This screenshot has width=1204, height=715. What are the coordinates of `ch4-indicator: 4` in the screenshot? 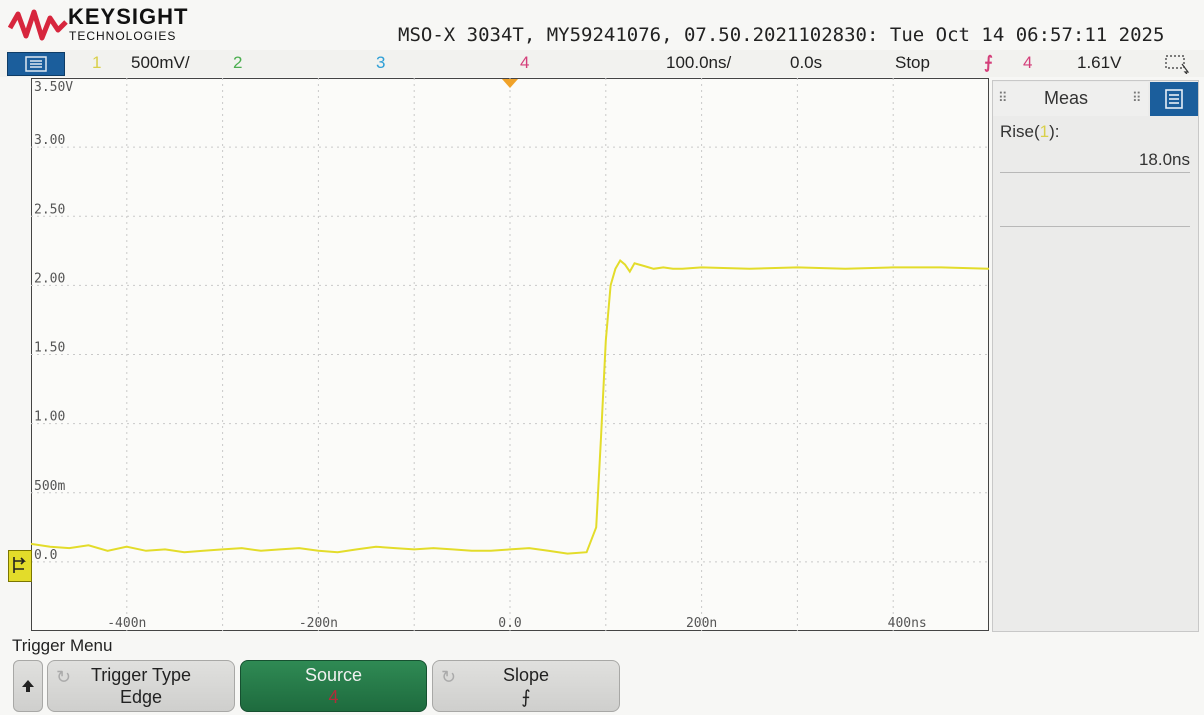 It's located at (524, 63).